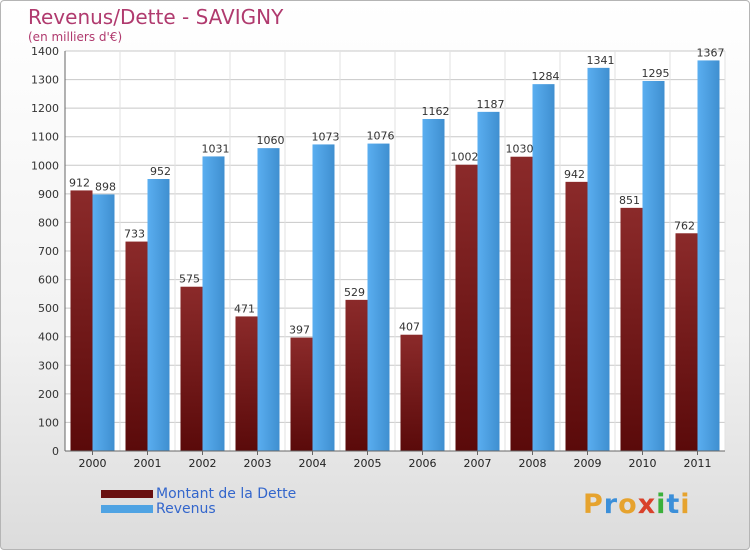  What do you see at coordinates (79, 182) in the screenshot?
I see `data-label-dette: 912` at bounding box center [79, 182].